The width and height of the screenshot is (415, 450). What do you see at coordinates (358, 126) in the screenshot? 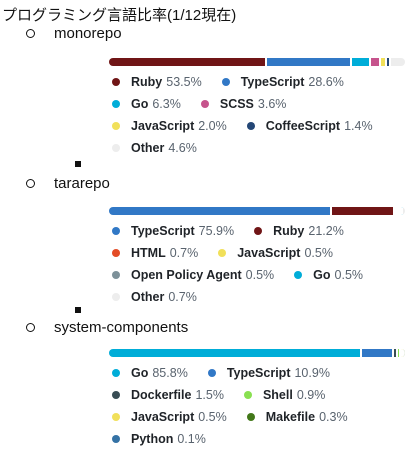
I see `language-percent: 1.4%` at bounding box center [358, 126].